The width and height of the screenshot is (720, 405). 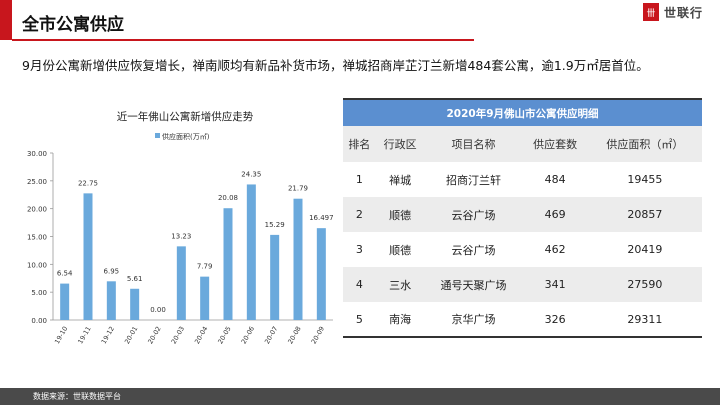 What do you see at coordinates (77, 396) in the screenshot?
I see `data-source: 数据来源：世联数据平台` at bounding box center [77, 396].